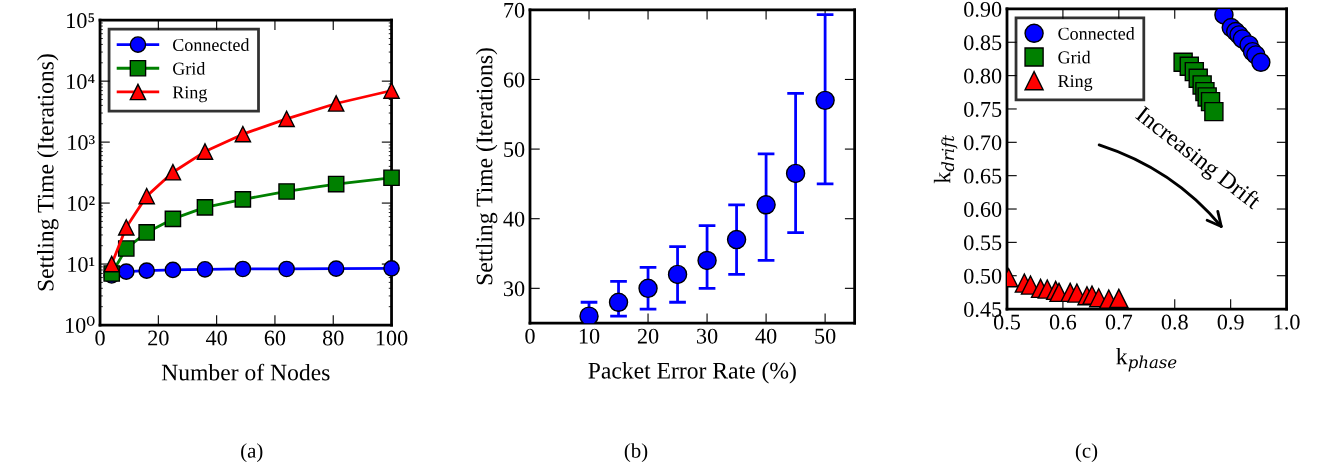 The image size is (1325, 469). I want to click on x-tick-label: 0.7, so click(1119, 322).